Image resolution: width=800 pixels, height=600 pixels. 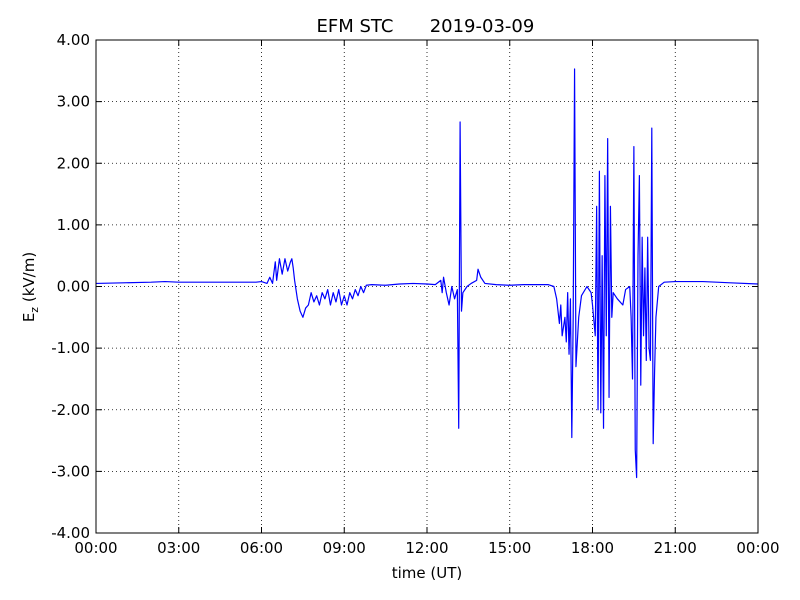 What do you see at coordinates (70, 533) in the screenshot?
I see `y-tick-label: -4.00` at bounding box center [70, 533].